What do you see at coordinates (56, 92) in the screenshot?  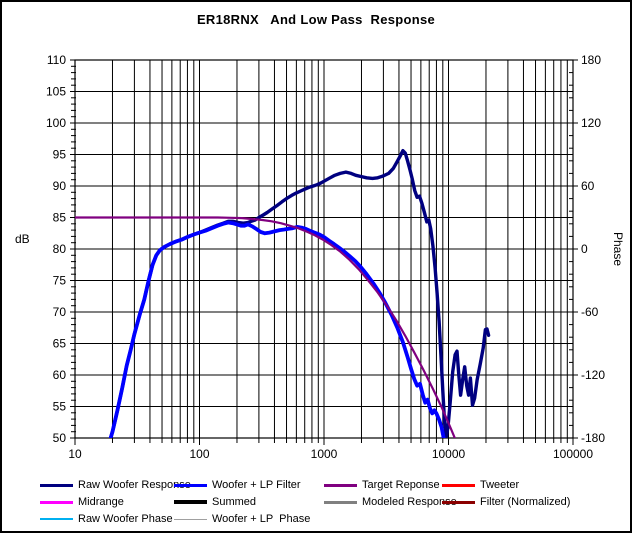 I see `y-left-tick-label: 105` at bounding box center [56, 92].